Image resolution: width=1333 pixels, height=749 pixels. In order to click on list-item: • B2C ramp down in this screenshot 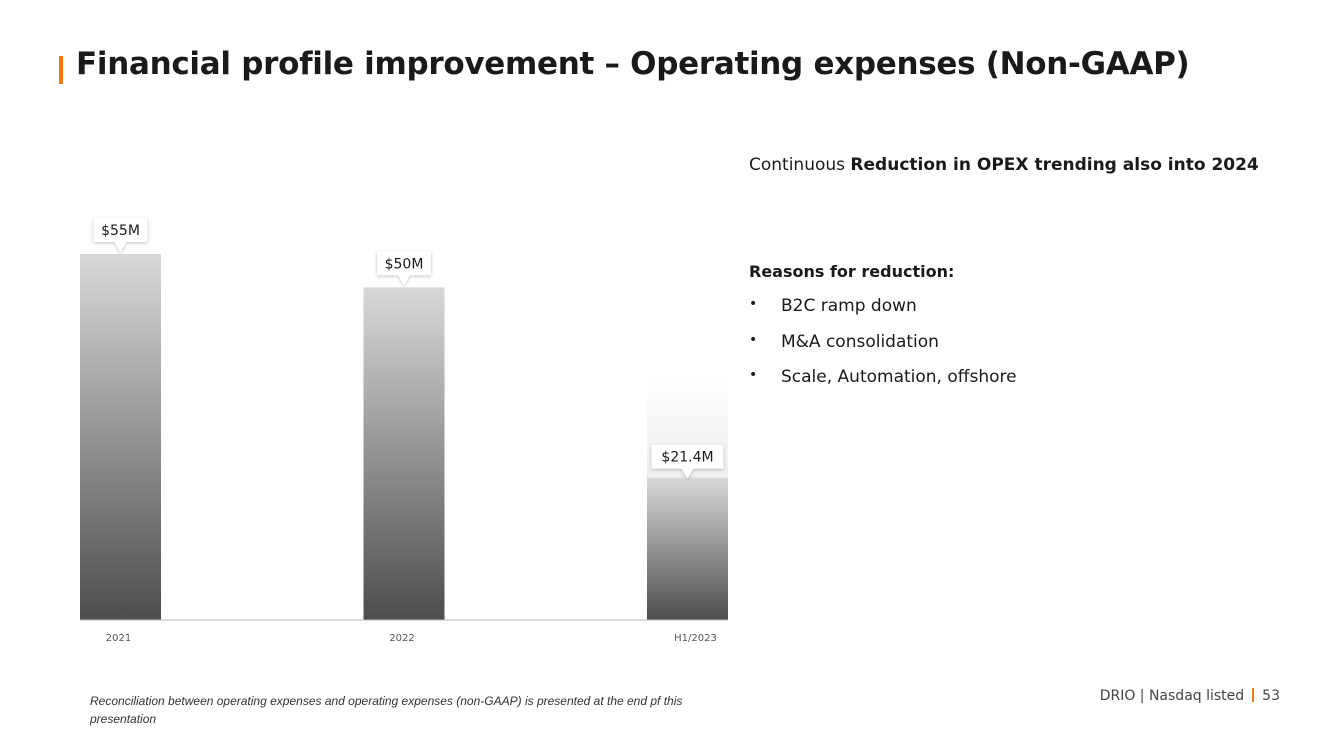, I will do `click(883, 314)`.